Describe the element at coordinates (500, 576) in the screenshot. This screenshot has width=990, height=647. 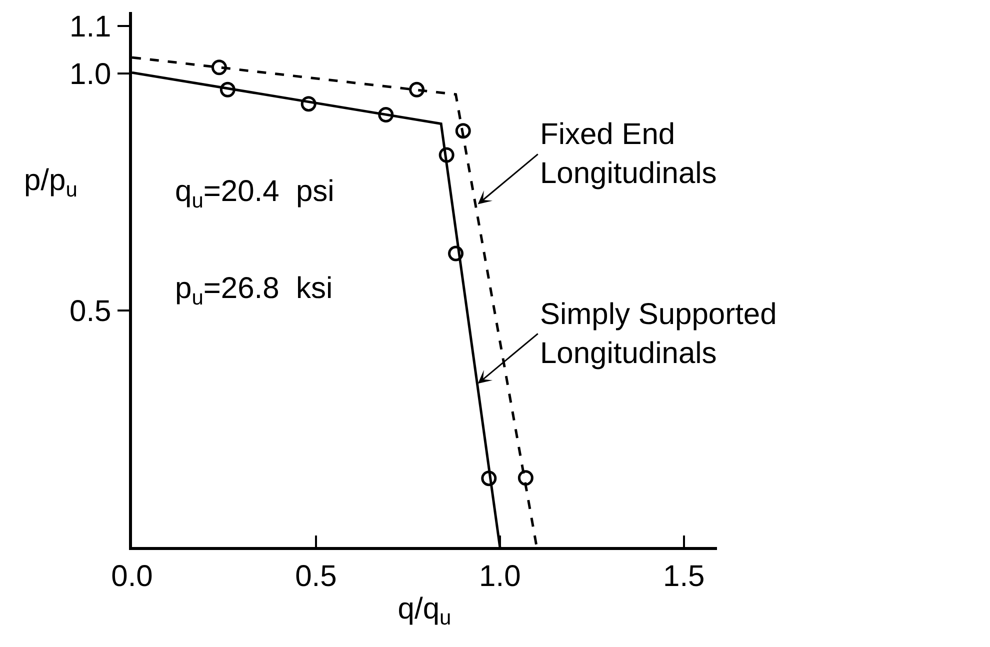
I see `x-tick-label: 1.0` at that location.